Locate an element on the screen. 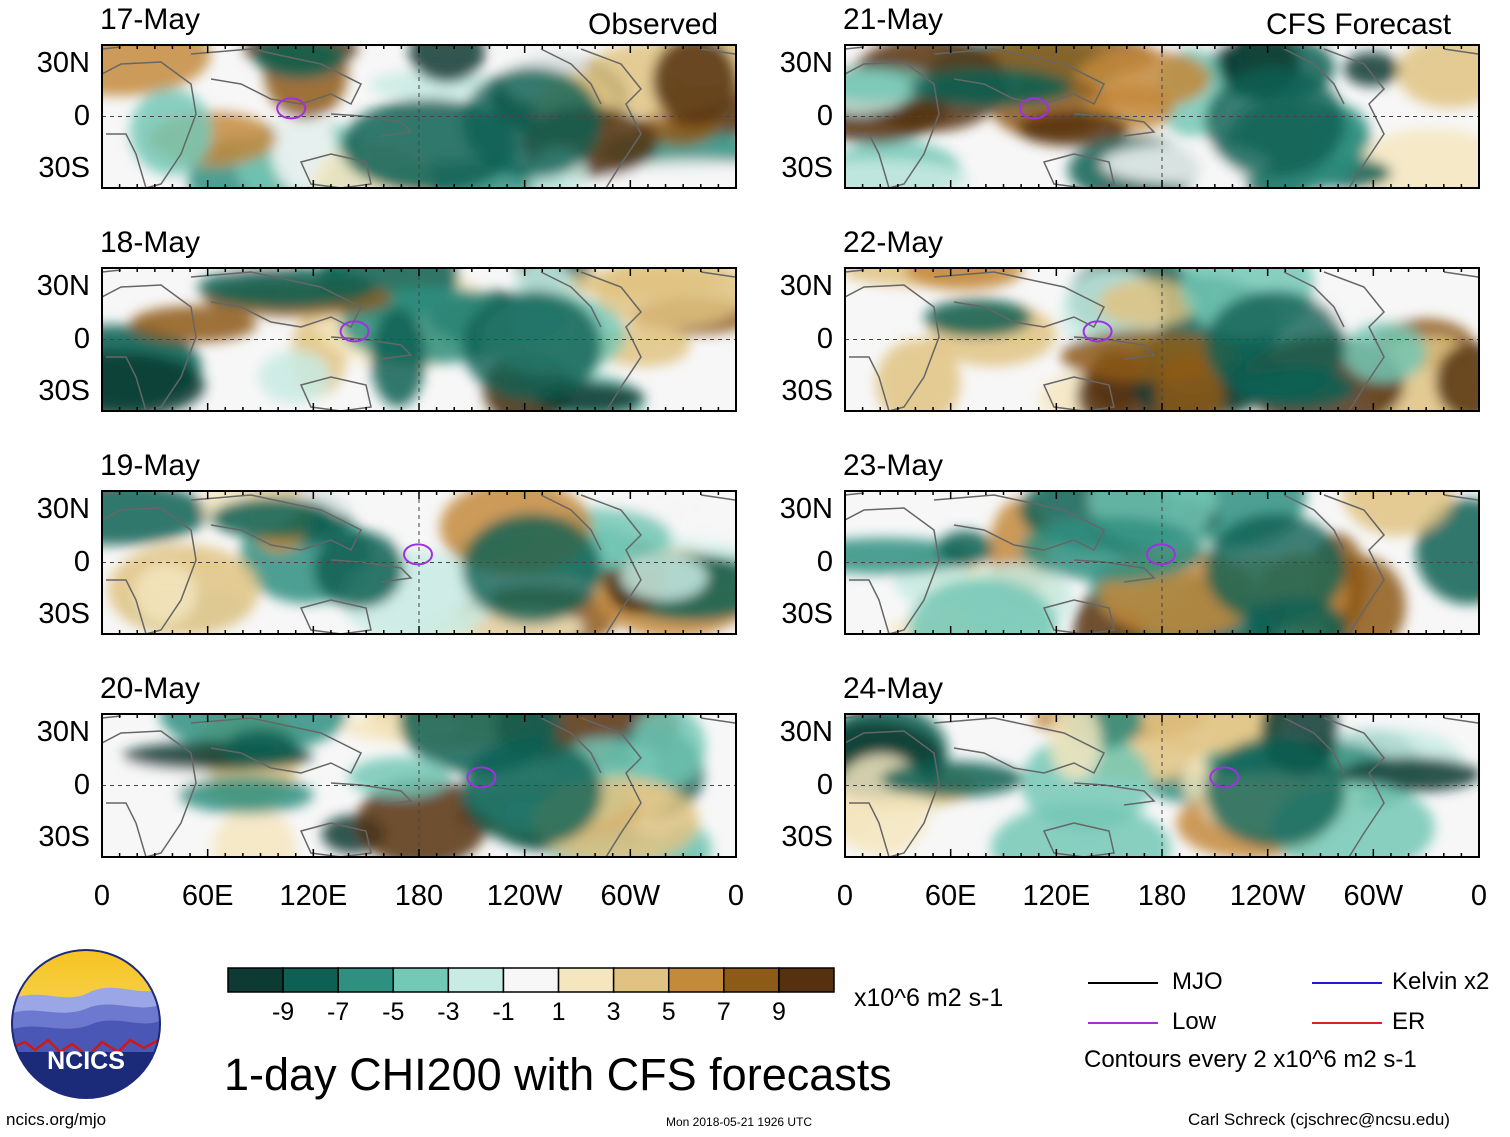 Image resolution: width=1510 pixels, height=1137 pixels. anomaly-map-23-May is located at coordinates (1162, 562).